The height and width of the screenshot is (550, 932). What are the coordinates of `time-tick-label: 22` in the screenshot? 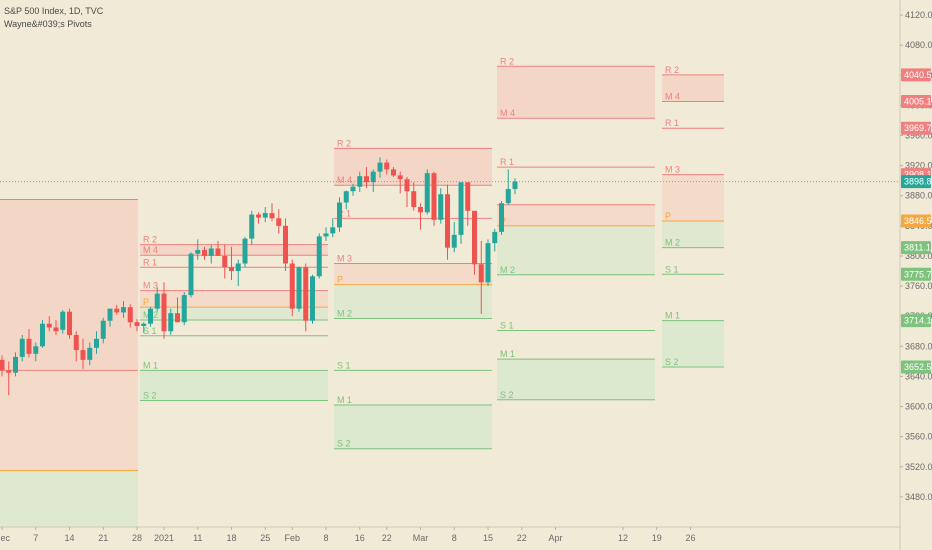 It's located at (387, 538).